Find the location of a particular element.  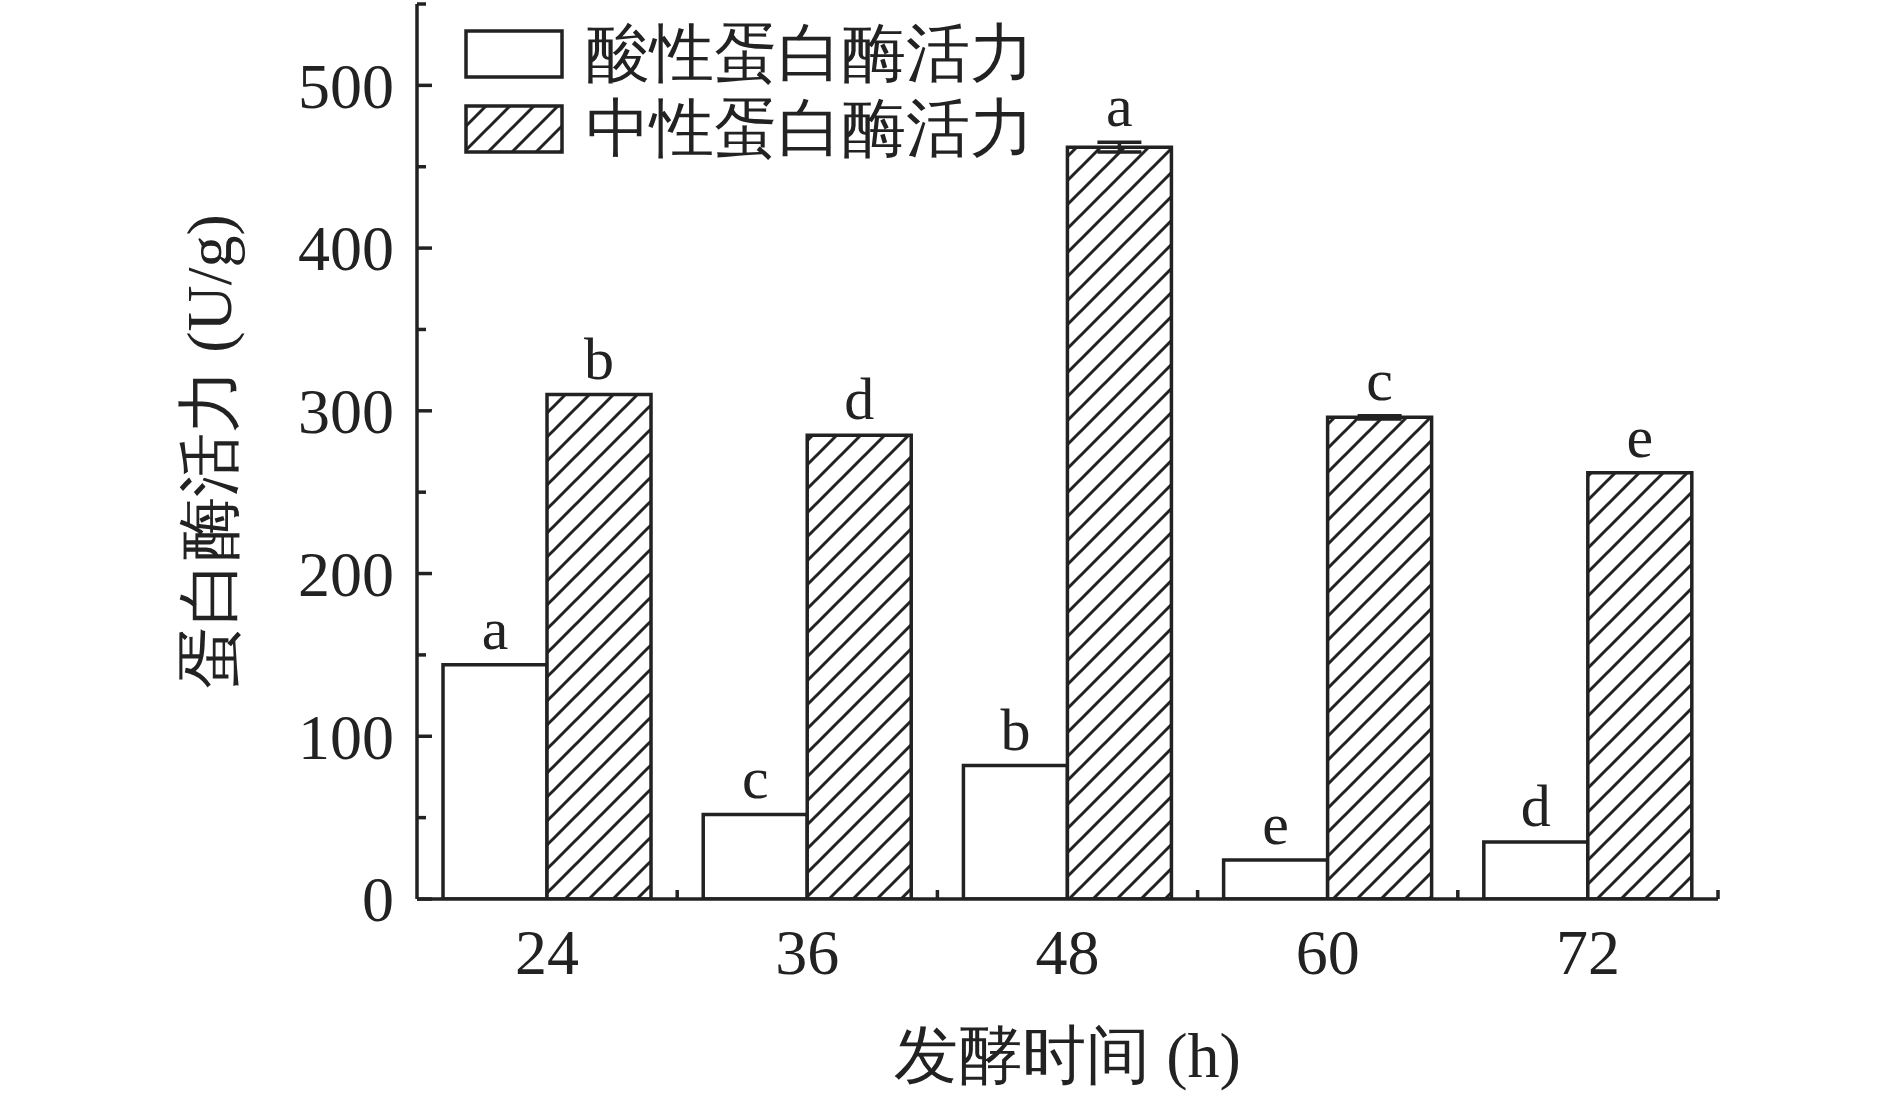

x-tick-label: 36 is located at coordinates (807, 953).